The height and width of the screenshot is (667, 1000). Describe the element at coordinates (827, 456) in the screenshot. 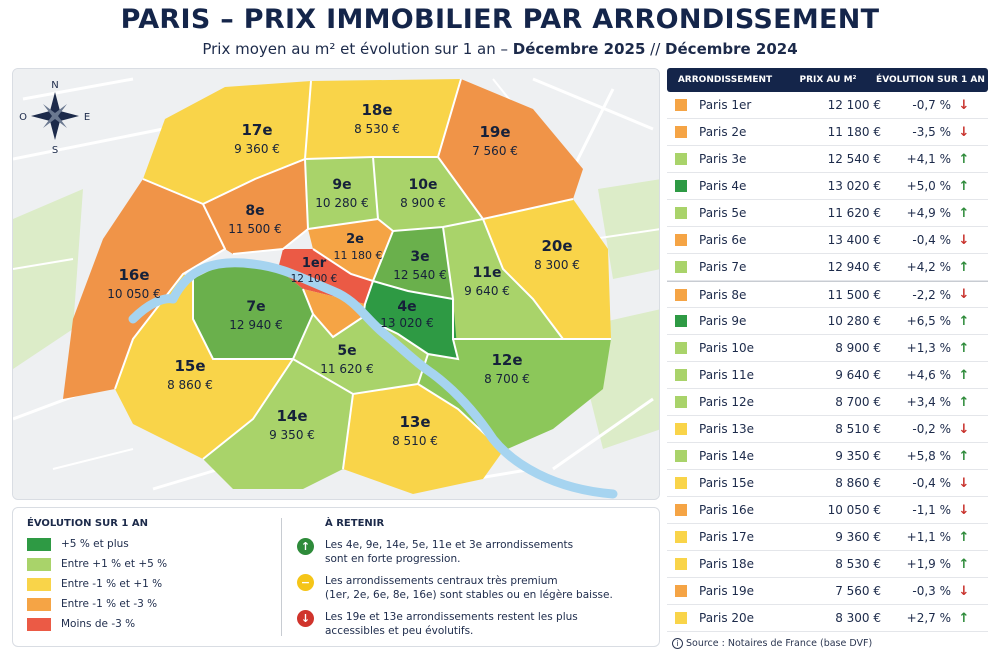

I see `table-row: Paris 14e 9 350 € +5,8 % ↑` at that location.